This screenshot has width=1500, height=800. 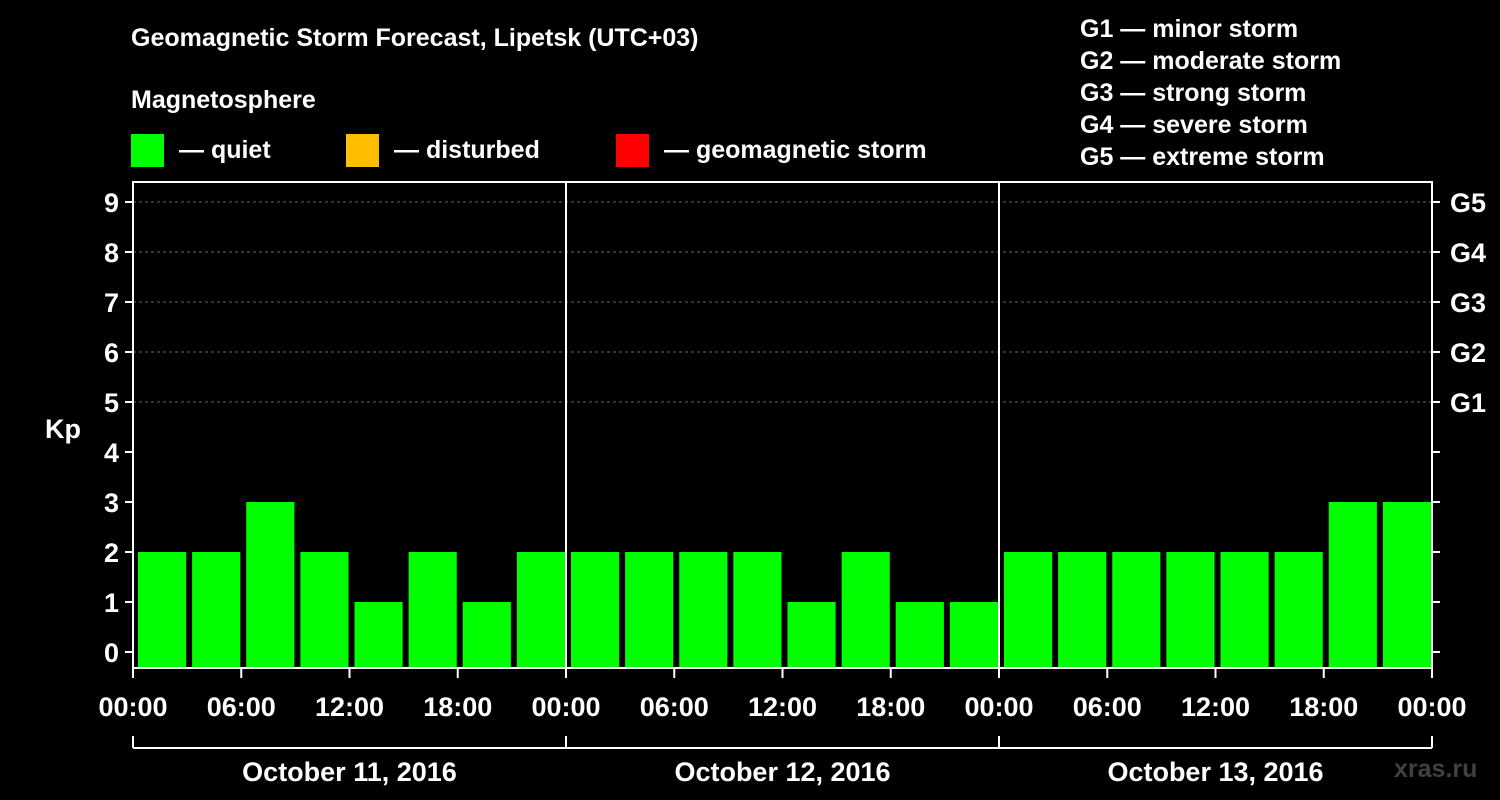 What do you see at coordinates (1468, 203) in the screenshot?
I see `storm-level-label: G5` at bounding box center [1468, 203].